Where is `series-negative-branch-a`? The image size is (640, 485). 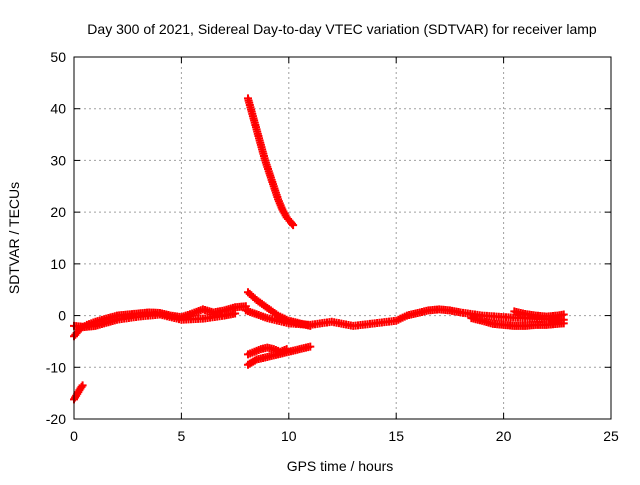 series-negative-branch-a is located at coordinates (279, 355).